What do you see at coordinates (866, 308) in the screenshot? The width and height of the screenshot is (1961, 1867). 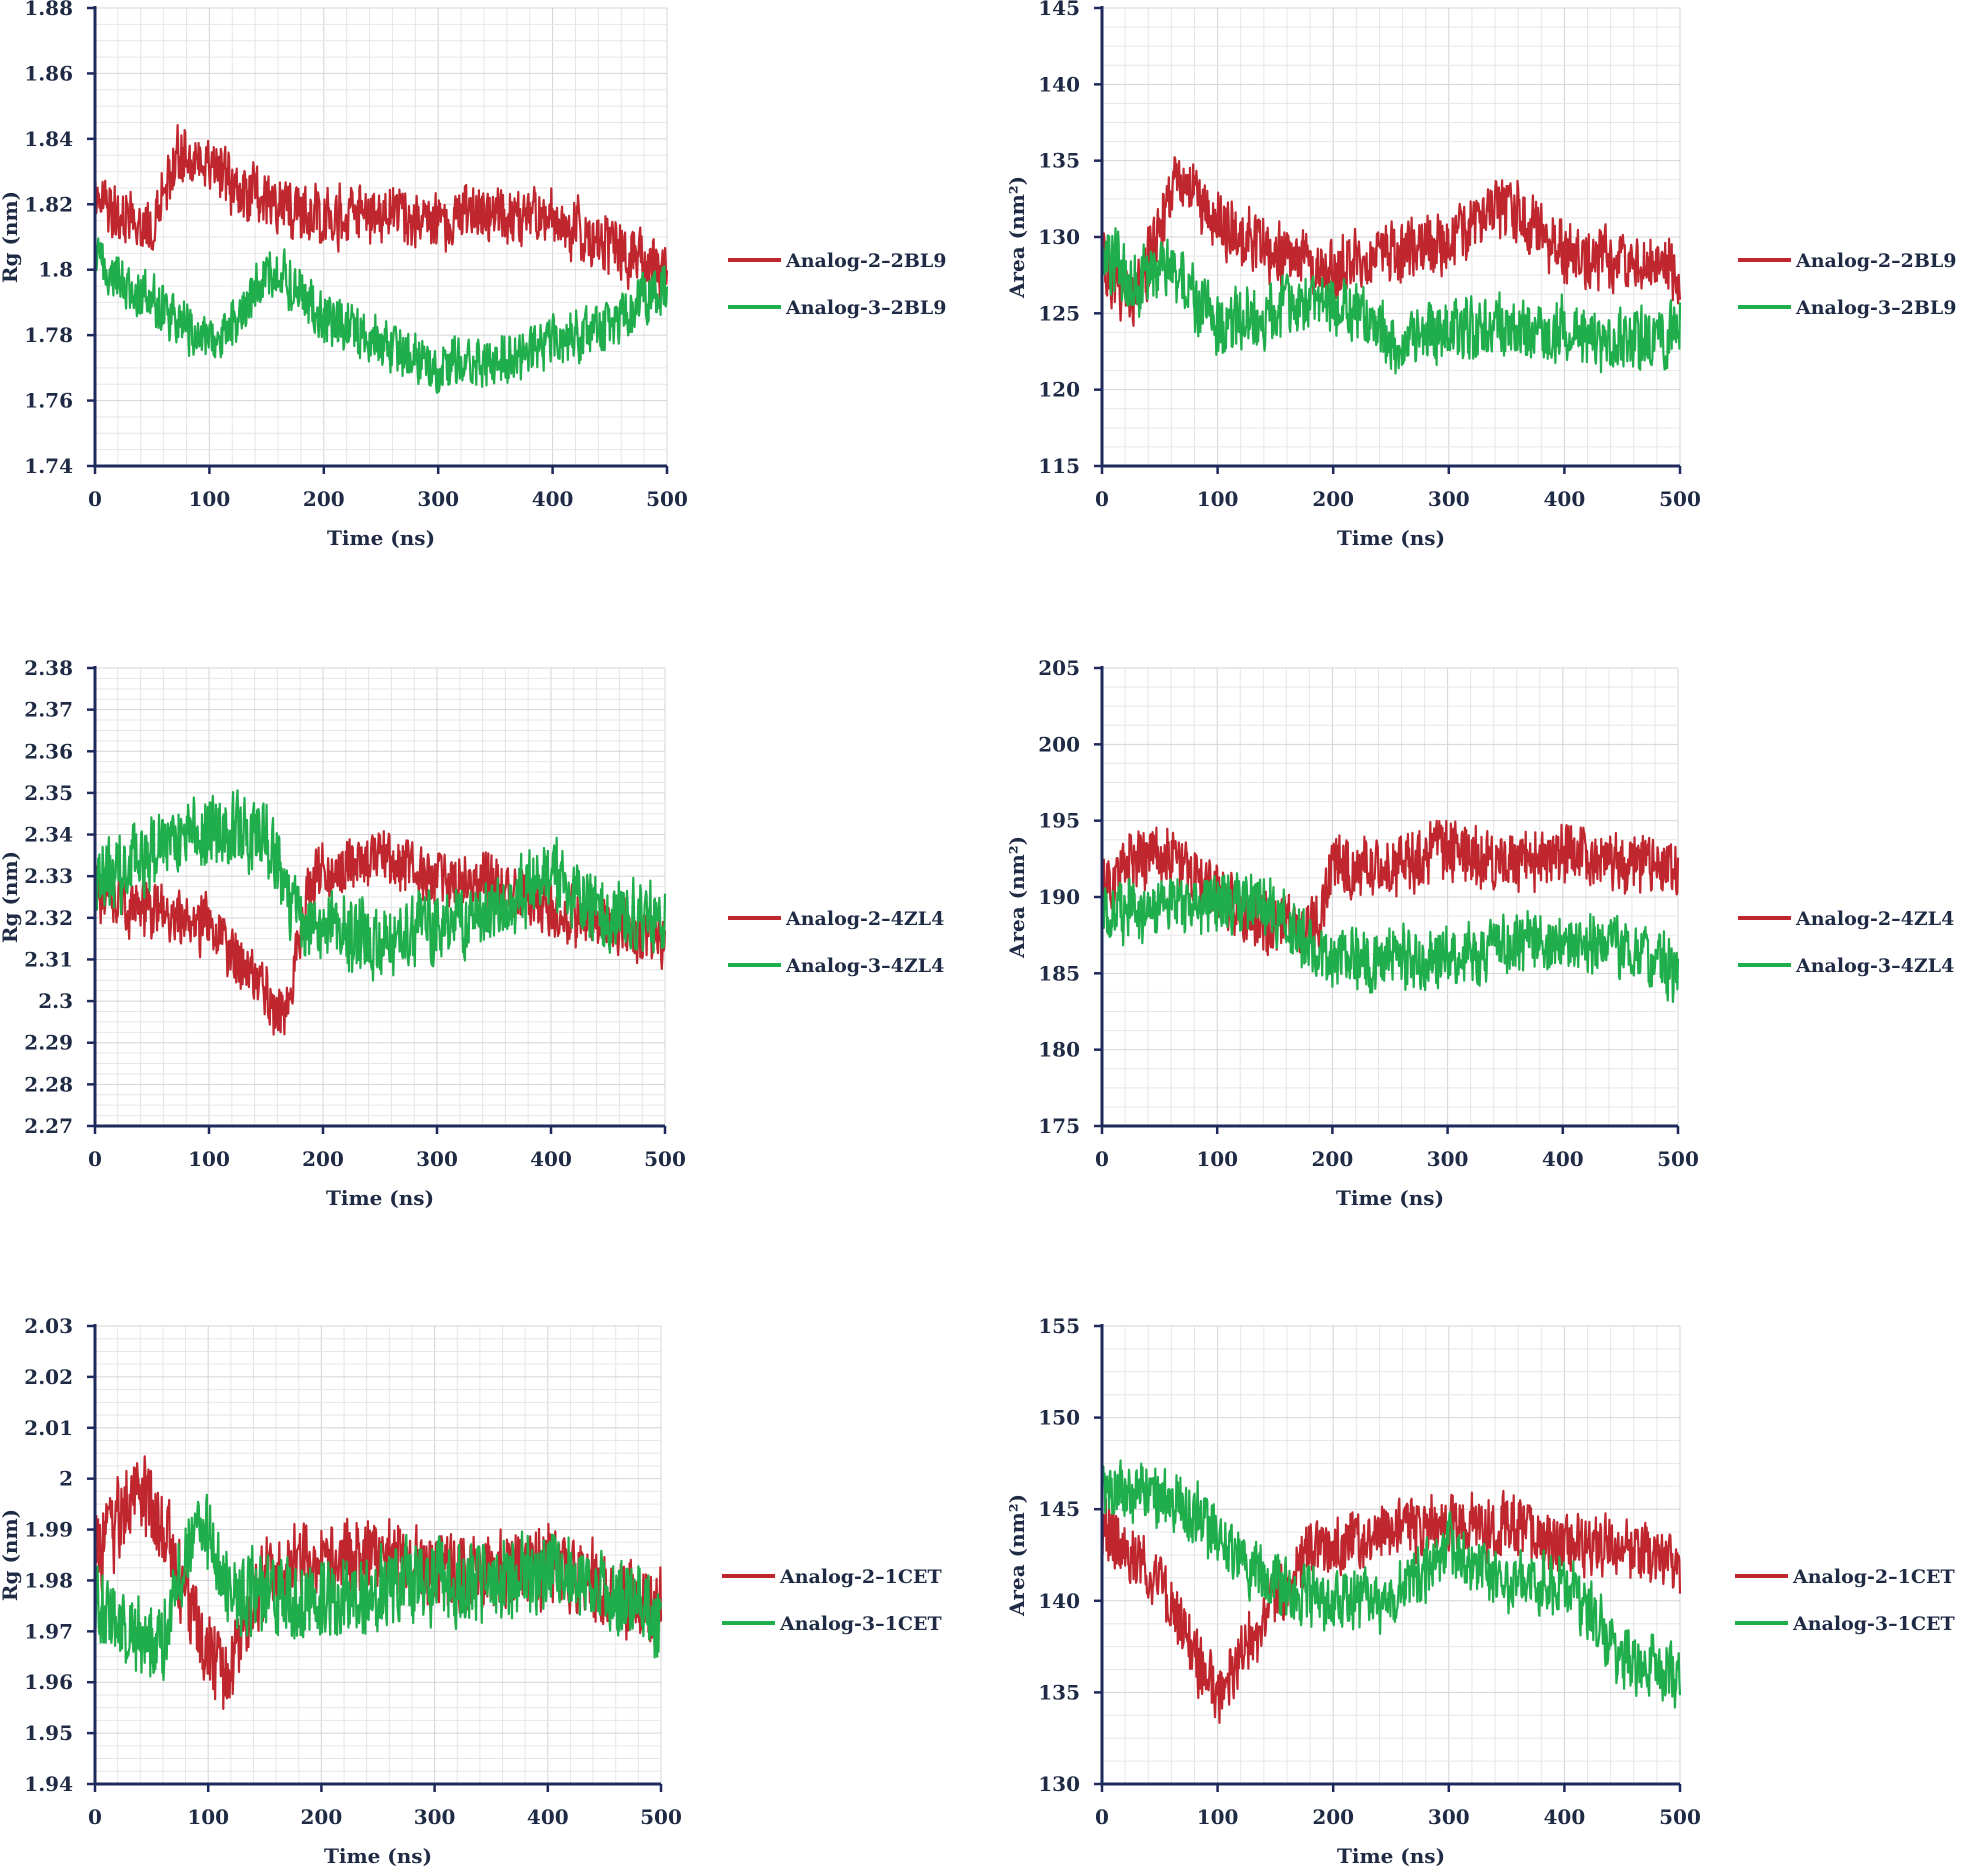 I see `legend-label: Analog-3–2BL9` at bounding box center [866, 308].